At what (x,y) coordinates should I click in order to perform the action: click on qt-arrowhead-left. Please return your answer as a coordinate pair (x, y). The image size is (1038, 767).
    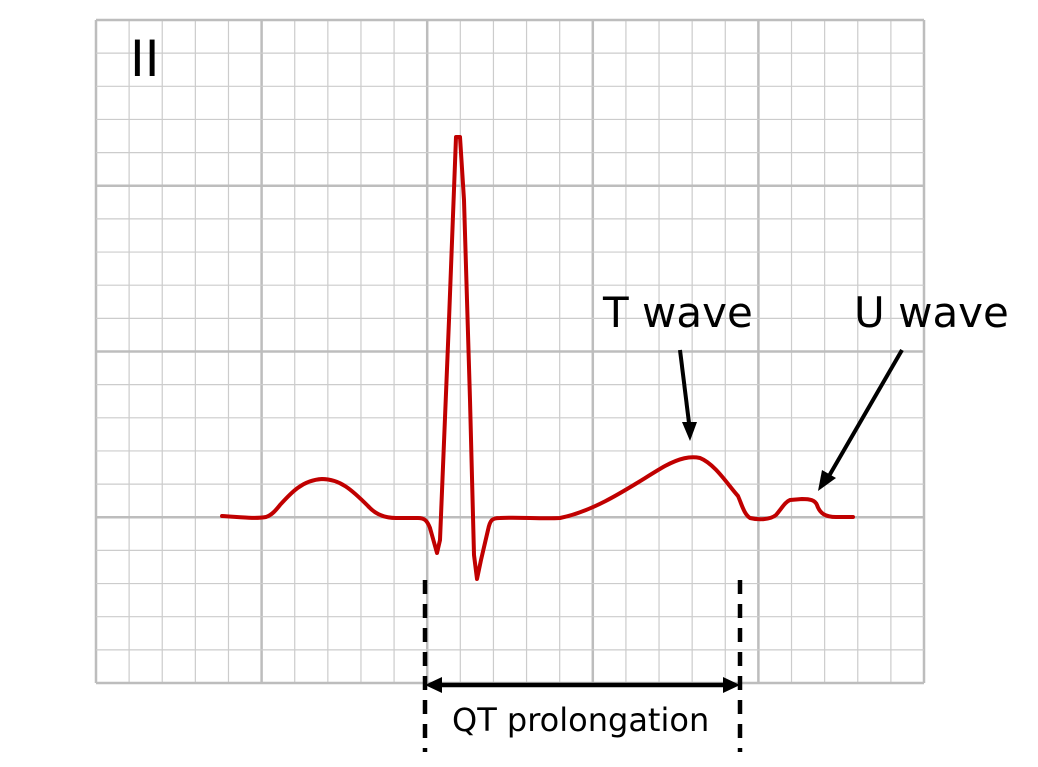
    Looking at the image, I should click on (433, 685).